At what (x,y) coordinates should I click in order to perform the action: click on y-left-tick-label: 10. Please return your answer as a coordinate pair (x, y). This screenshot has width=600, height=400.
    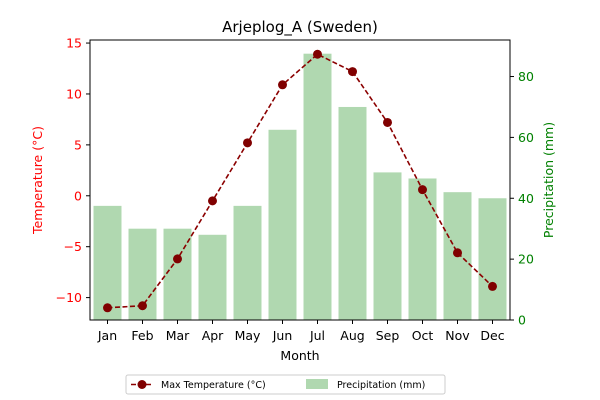
    Looking at the image, I should click on (74, 93).